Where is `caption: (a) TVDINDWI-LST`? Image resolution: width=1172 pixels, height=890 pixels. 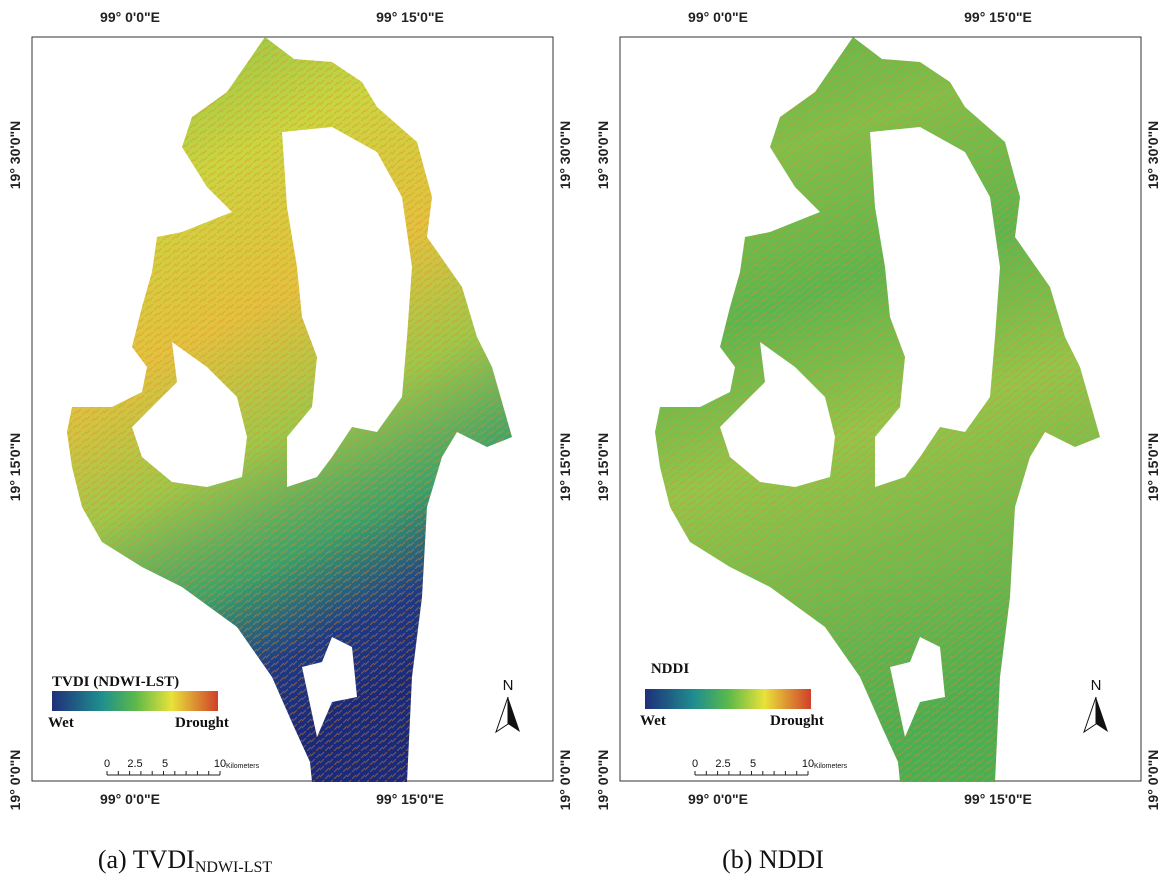 caption: (a) TVDINDWI-LST is located at coordinates (185, 860).